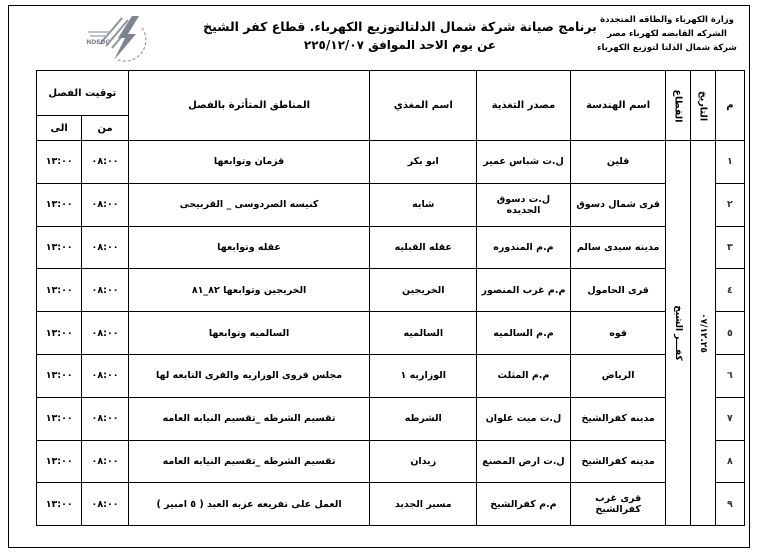 This screenshot has height=556, width=759. Describe the element at coordinates (423, 162) in the screenshot. I see `cell-feeder: ابو بكر` at that location.